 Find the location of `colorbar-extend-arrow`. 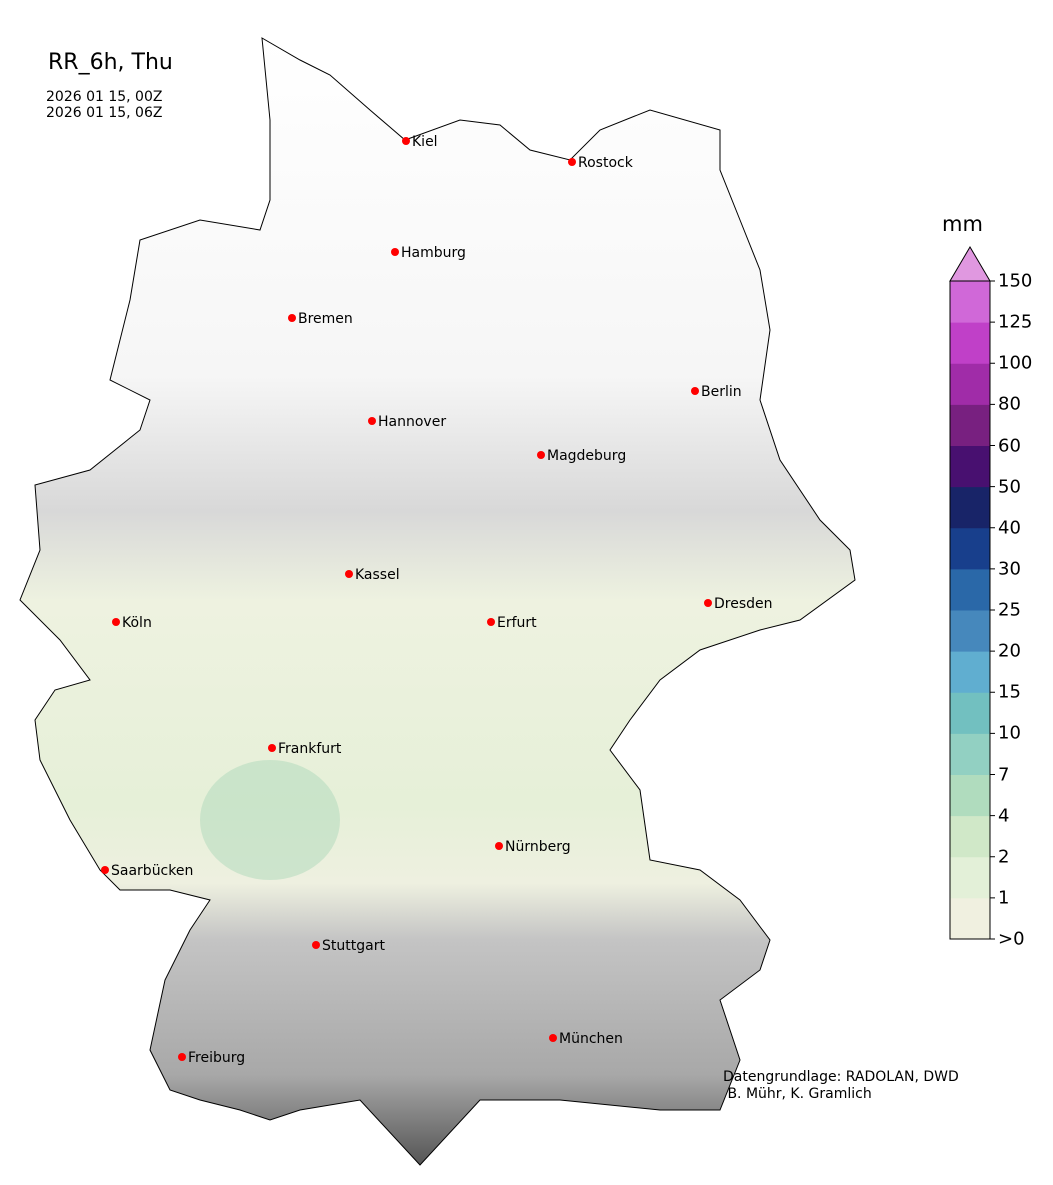

colorbar-extend-arrow is located at coordinates (970, 264).